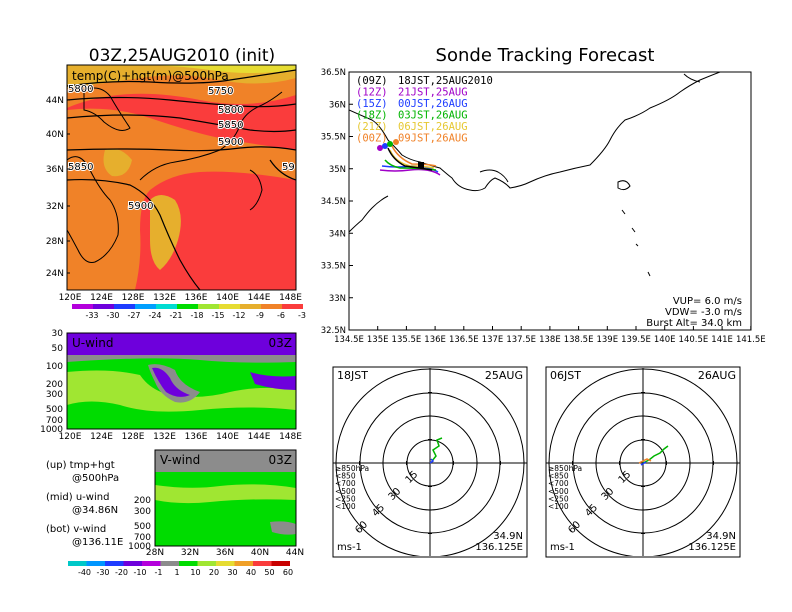 This screenshot has height=612, width=792. I want to click on lon-tick-label: 132E, so click(164, 298).